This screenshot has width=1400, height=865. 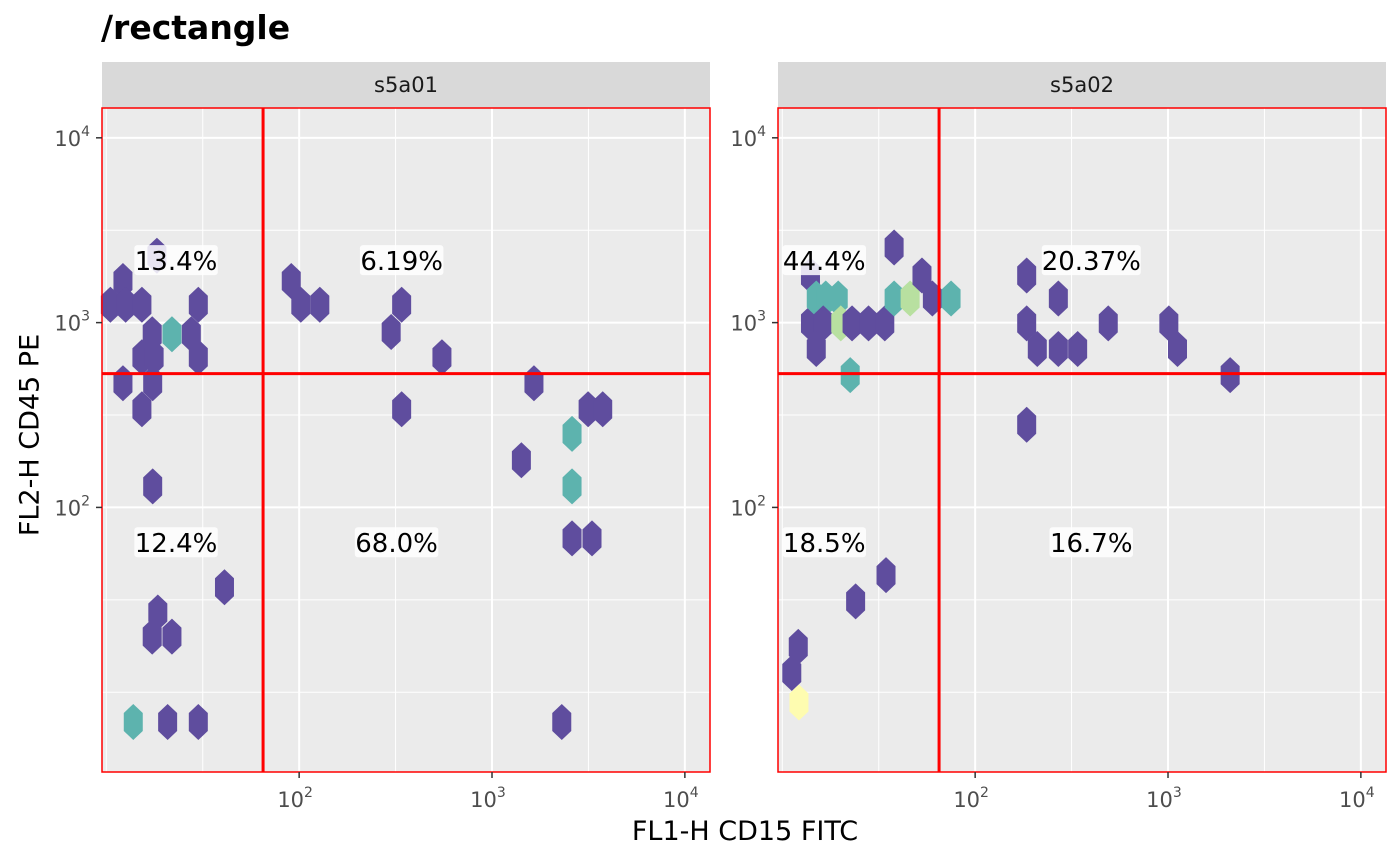 I want to click on strip-label: s5a02, so click(x=1082, y=85).